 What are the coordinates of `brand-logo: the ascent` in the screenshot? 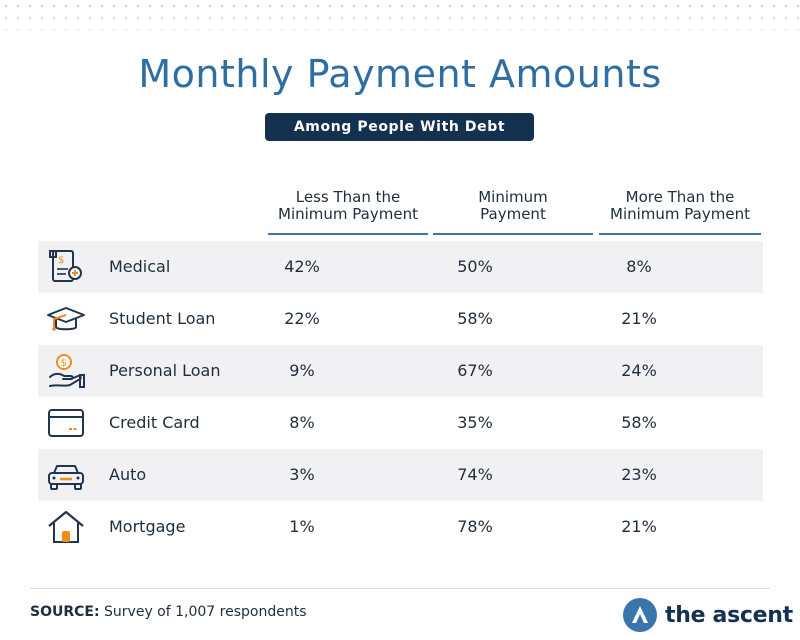 It's located at (708, 615).